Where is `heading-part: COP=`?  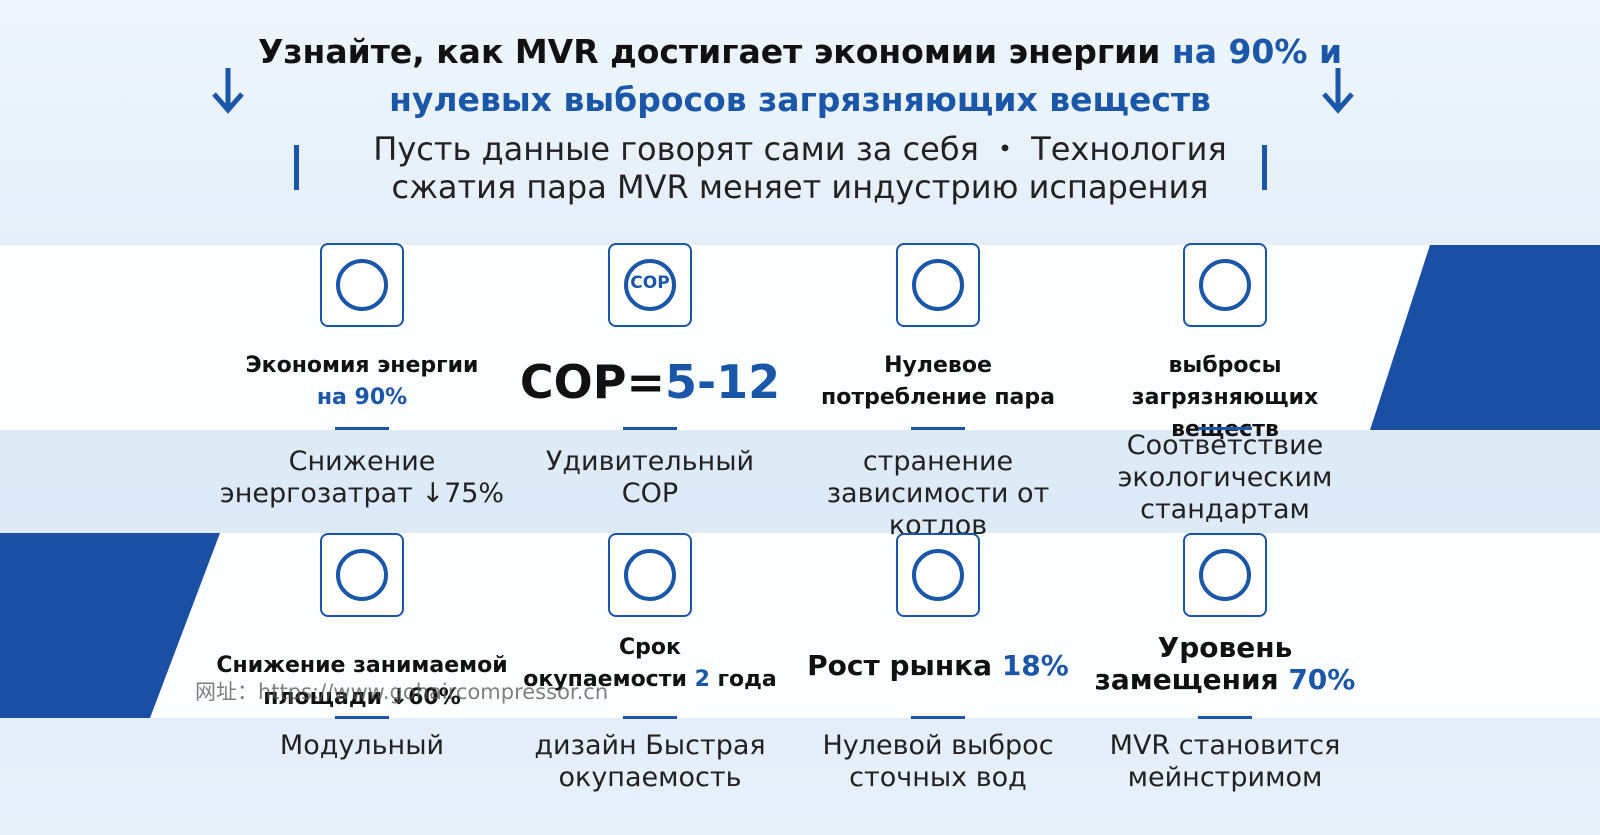
heading-part: COP= is located at coordinates (592, 382).